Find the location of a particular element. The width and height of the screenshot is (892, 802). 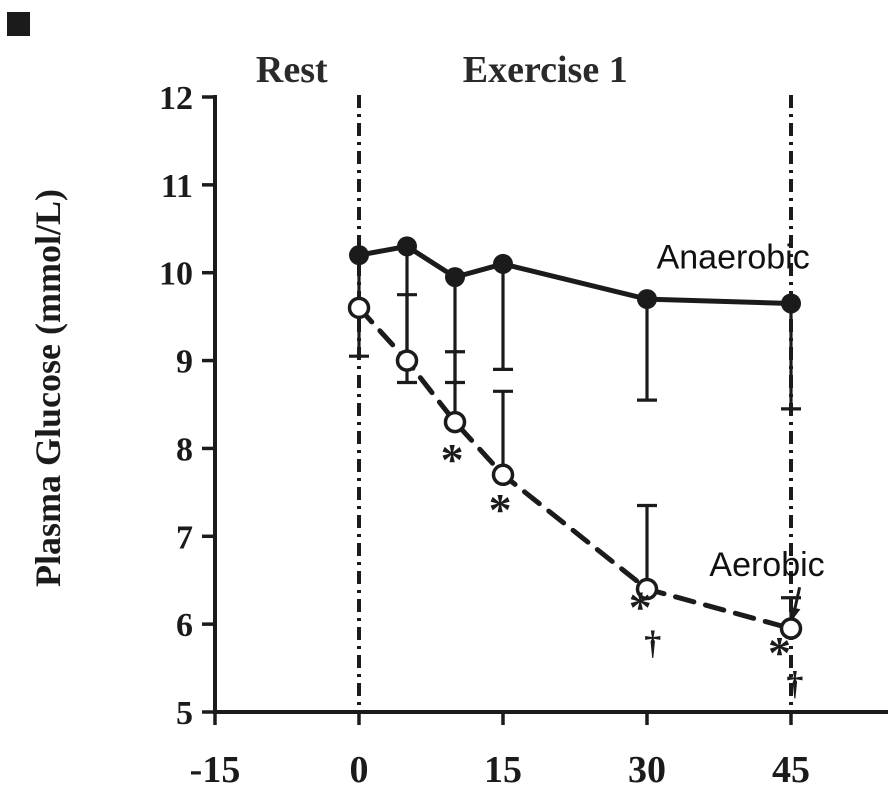

x-tick-label: 15 is located at coordinates (503, 770).